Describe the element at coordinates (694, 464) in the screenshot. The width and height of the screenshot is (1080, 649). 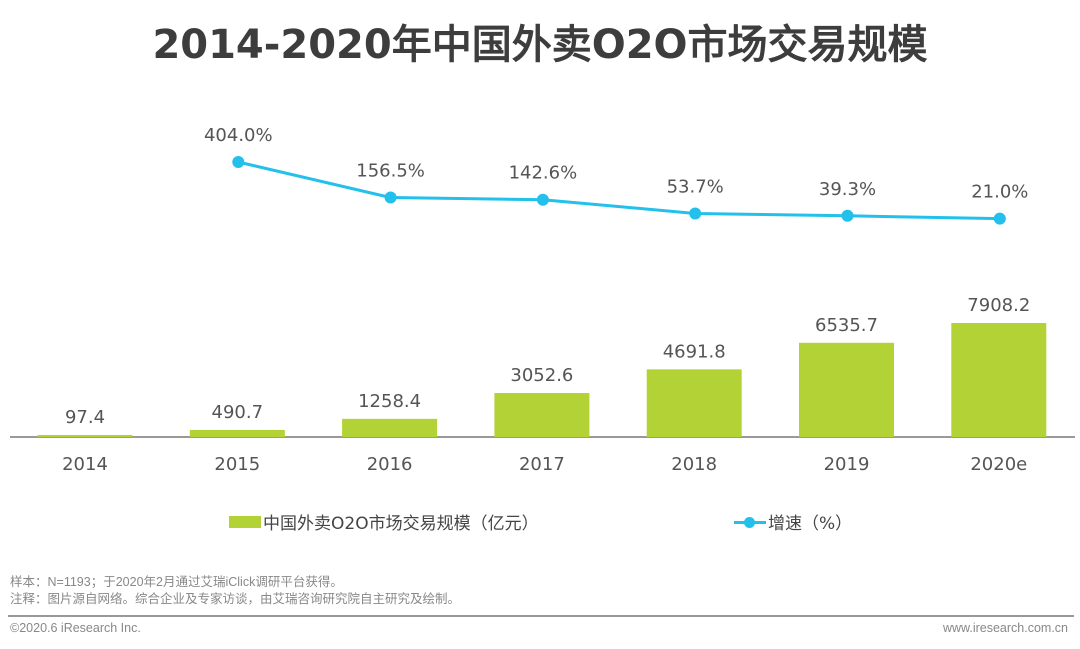
I see `x-tick-label-2018: 2018` at that location.